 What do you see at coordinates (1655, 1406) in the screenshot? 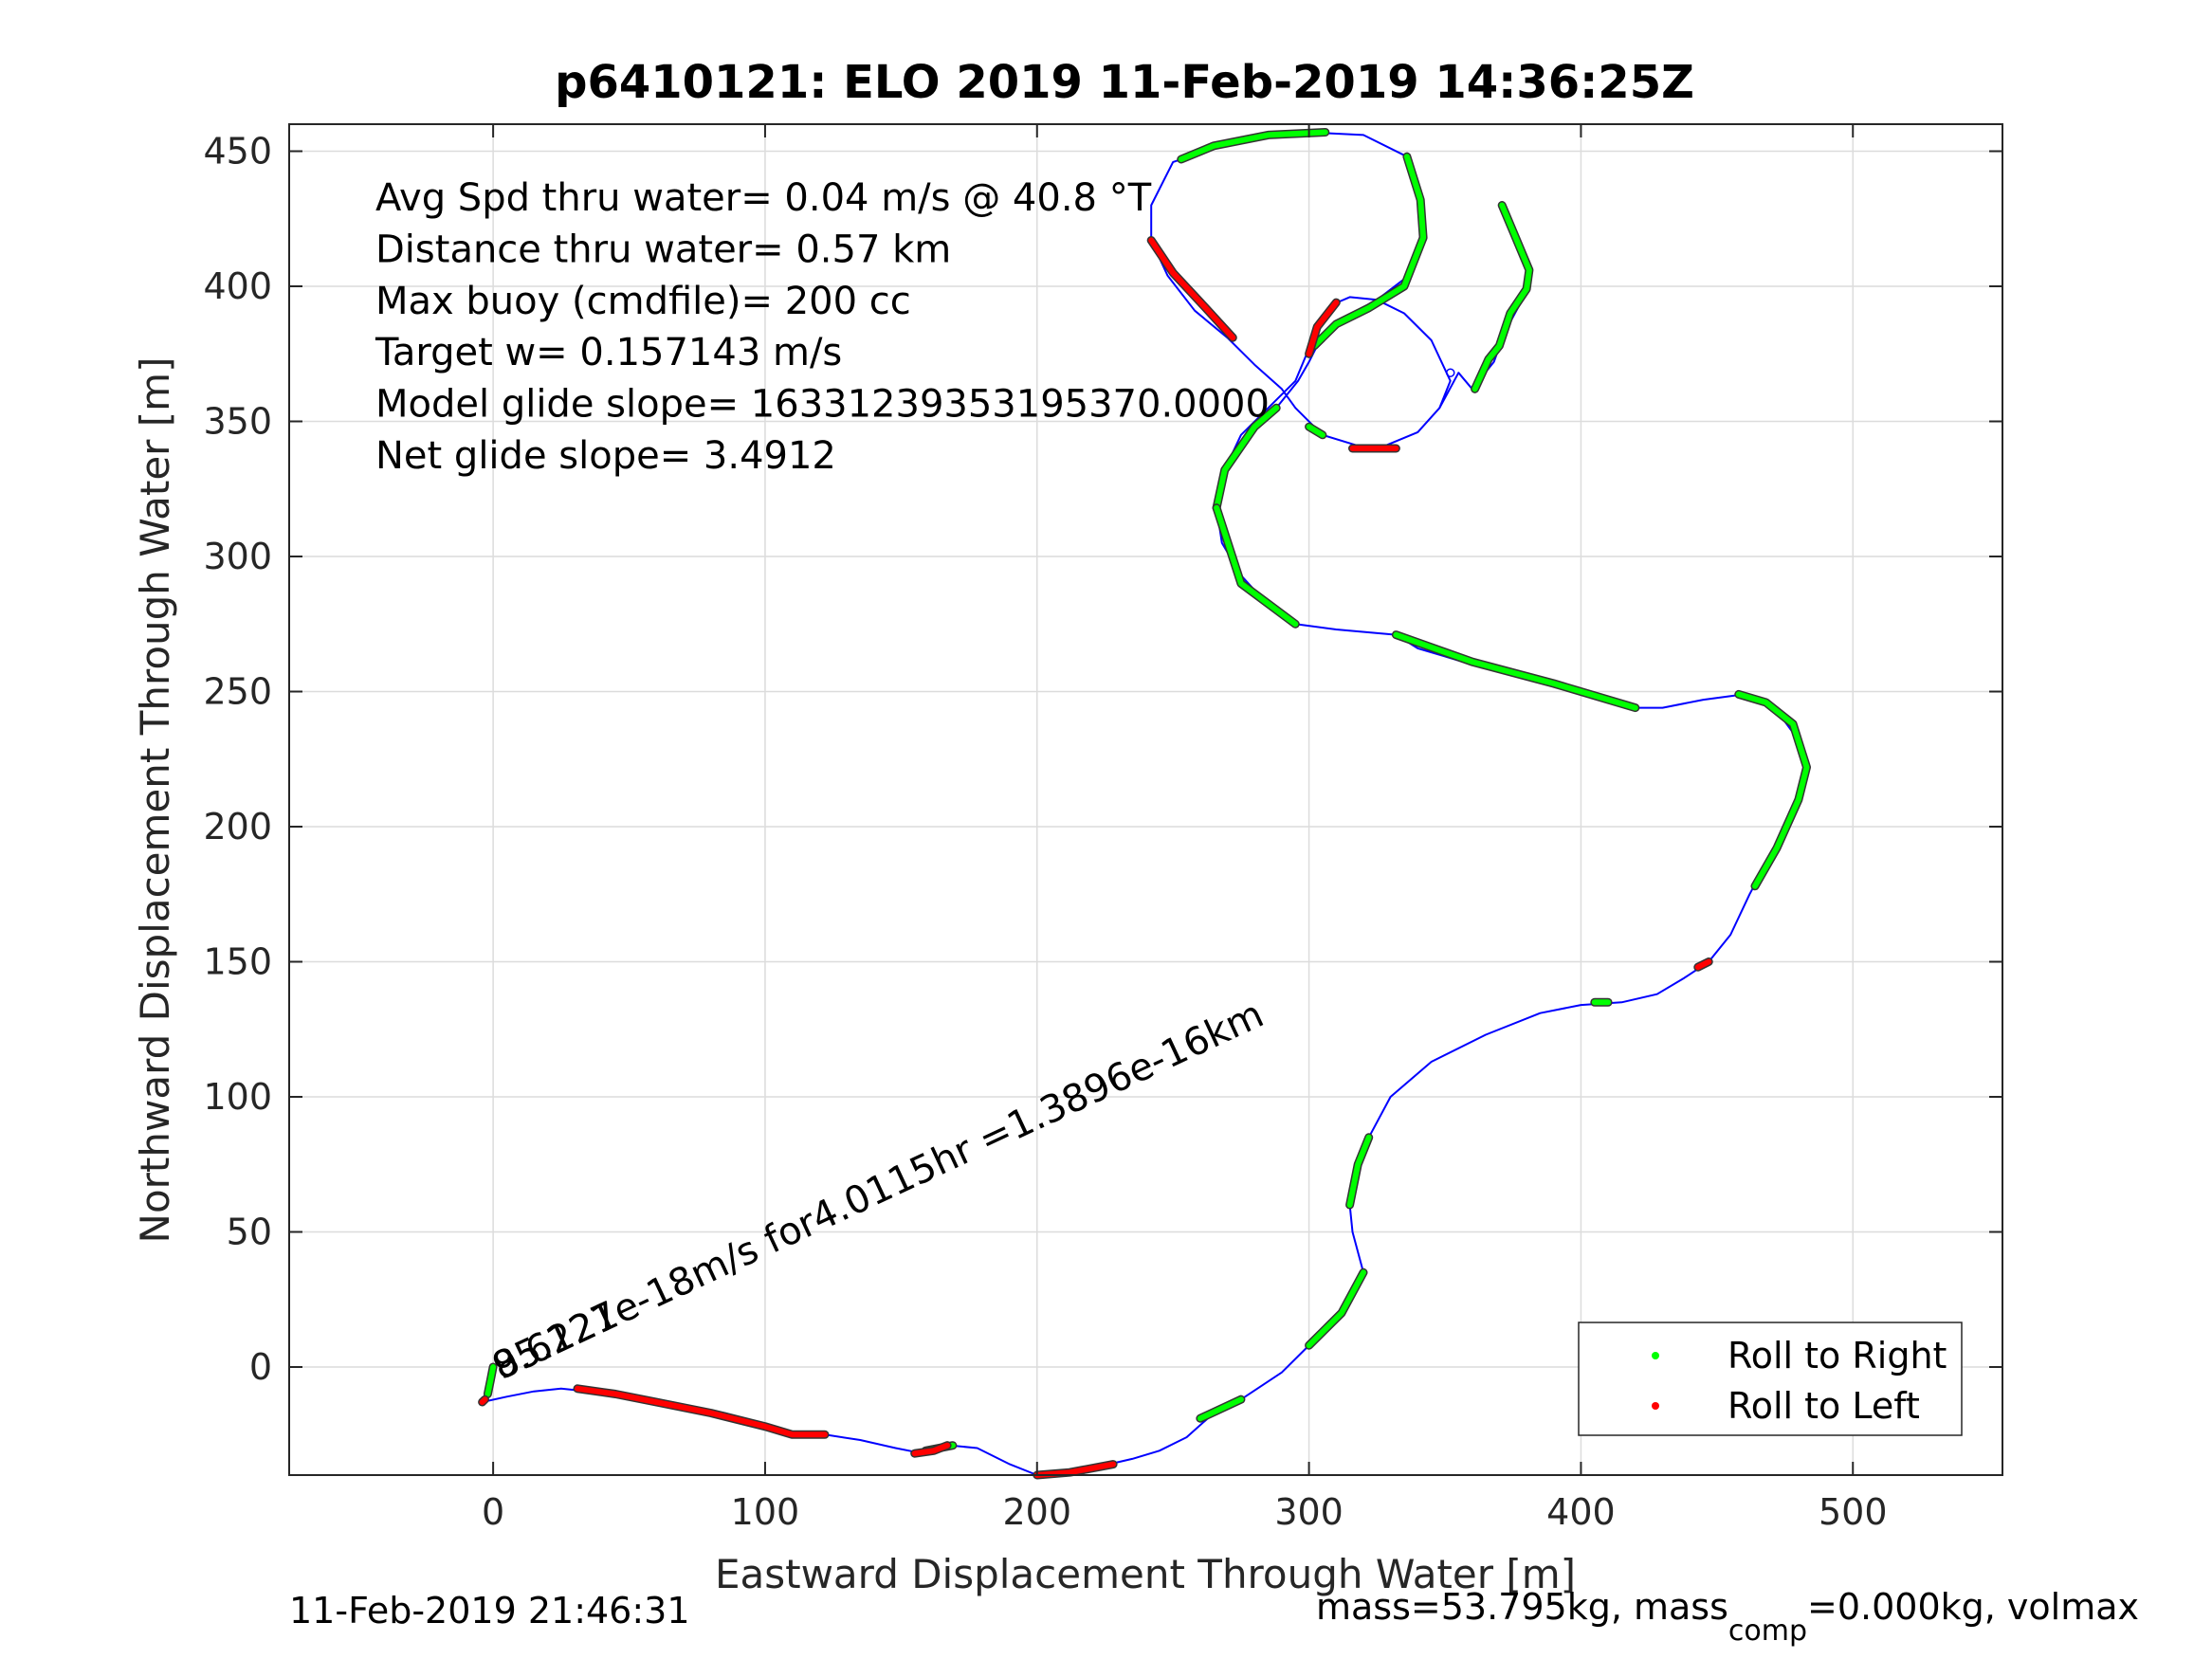
I see `legend-marker-roll-left` at bounding box center [1655, 1406].